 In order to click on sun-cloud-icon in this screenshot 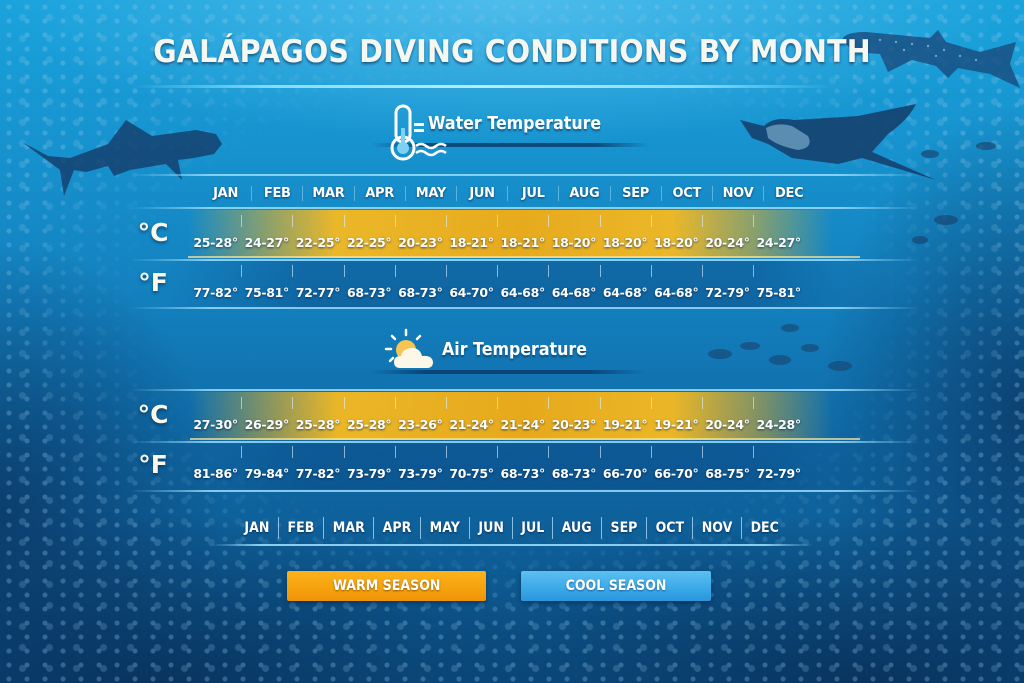, I will do `click(408, 348)`.